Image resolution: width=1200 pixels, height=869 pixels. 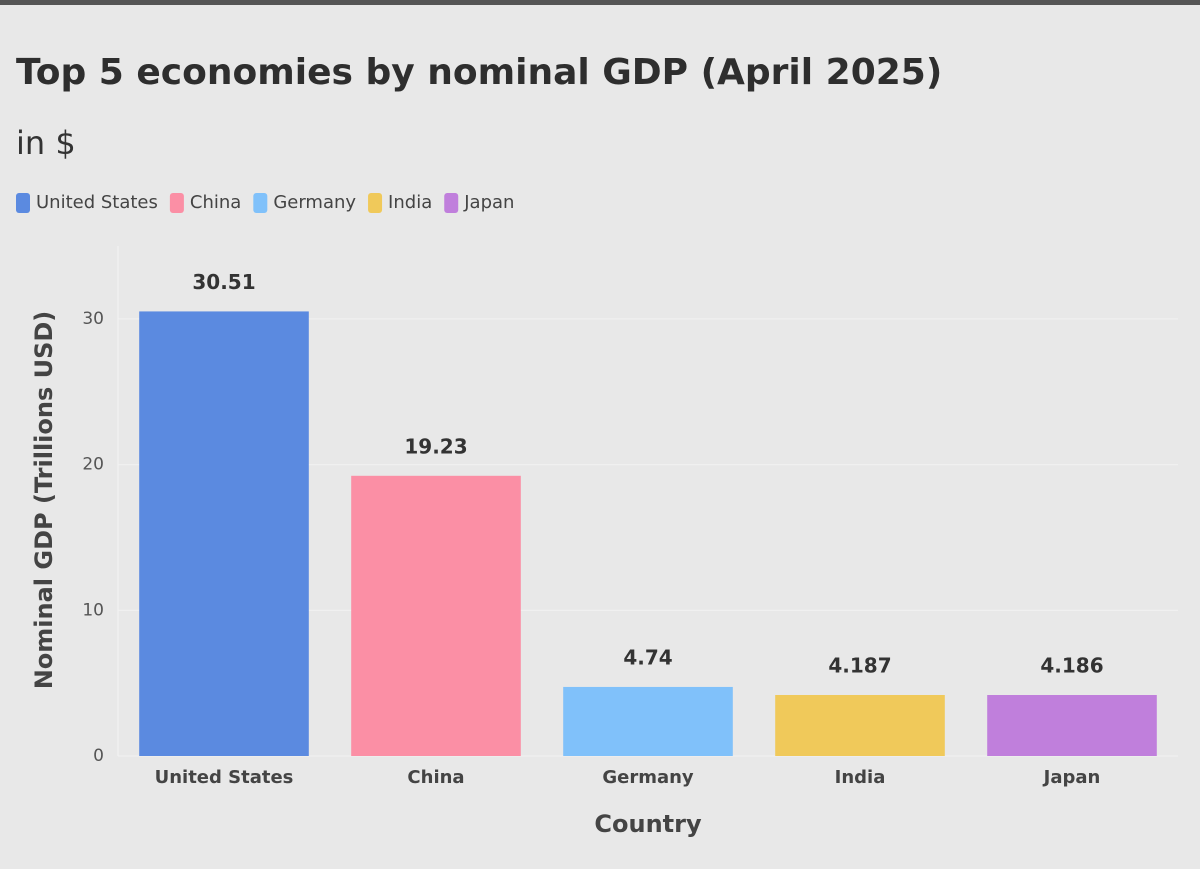 I want to click on x-tick-label: China, so click(x=435, y=777).